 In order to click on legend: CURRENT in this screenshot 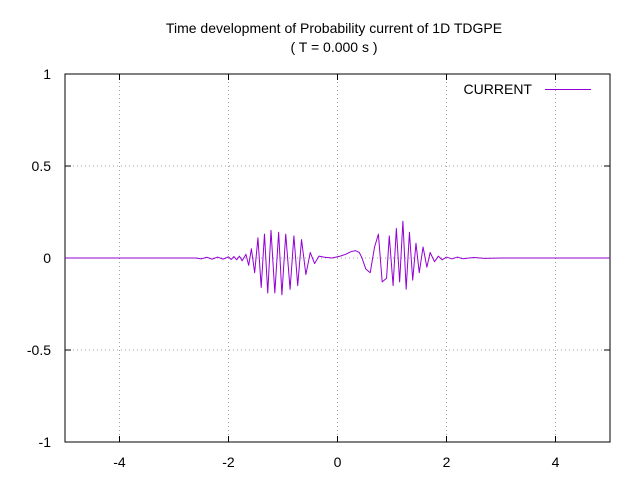, I will do `click(527, 89)`.